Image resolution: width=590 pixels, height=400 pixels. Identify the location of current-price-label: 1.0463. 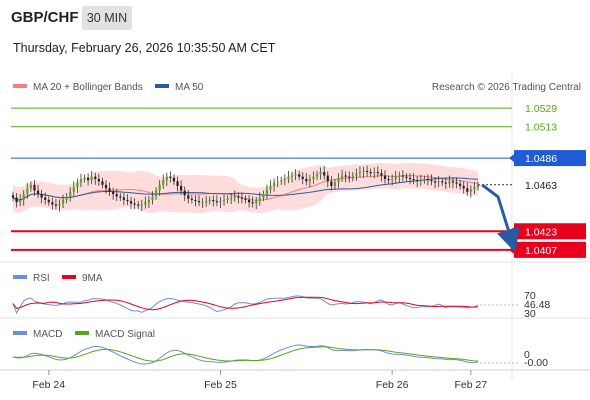
(541, 186).